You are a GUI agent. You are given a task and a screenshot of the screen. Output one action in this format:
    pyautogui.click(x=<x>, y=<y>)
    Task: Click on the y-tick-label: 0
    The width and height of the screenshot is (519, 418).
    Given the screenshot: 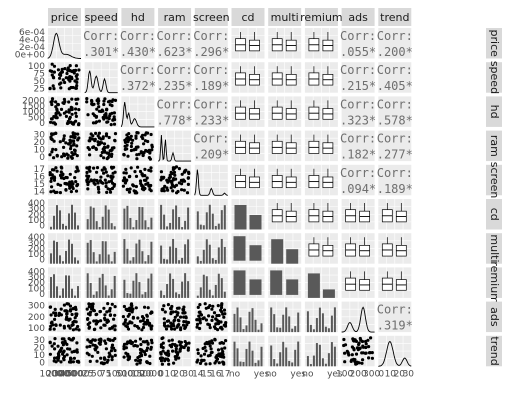 What is the action you would take?
    pyautogui.click(x=42, y=261)
    